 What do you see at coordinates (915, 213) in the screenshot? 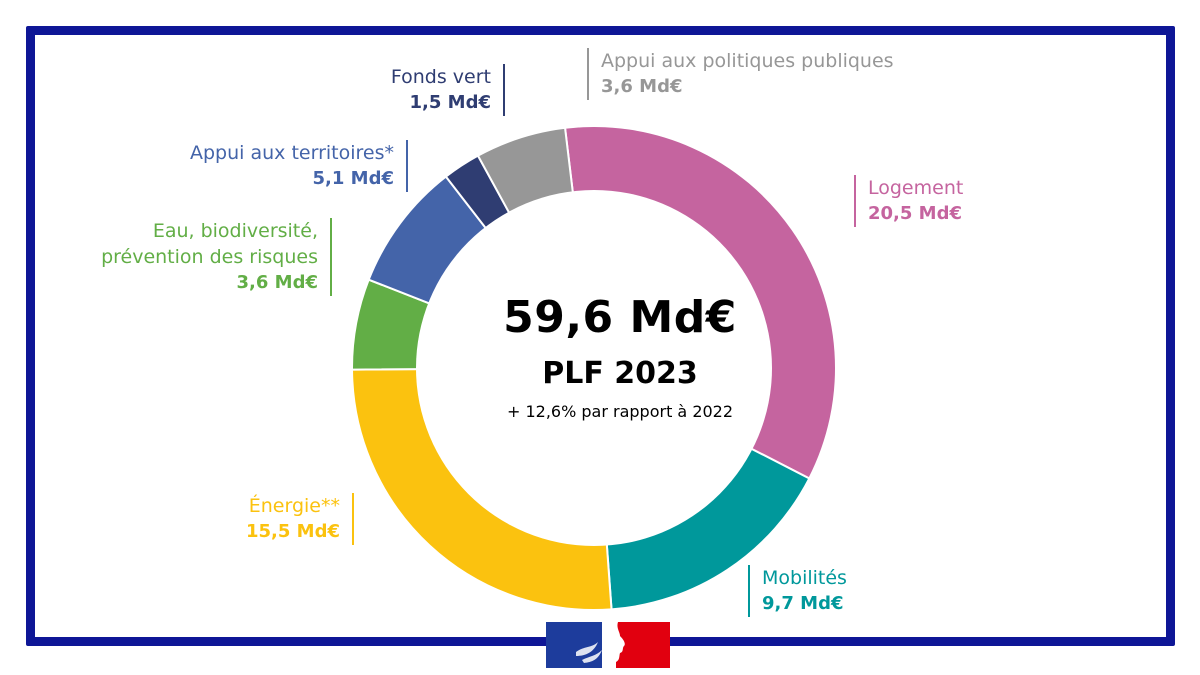
I see `label-logement-value: 20,5 Md€` at bounding box center [915, 213].